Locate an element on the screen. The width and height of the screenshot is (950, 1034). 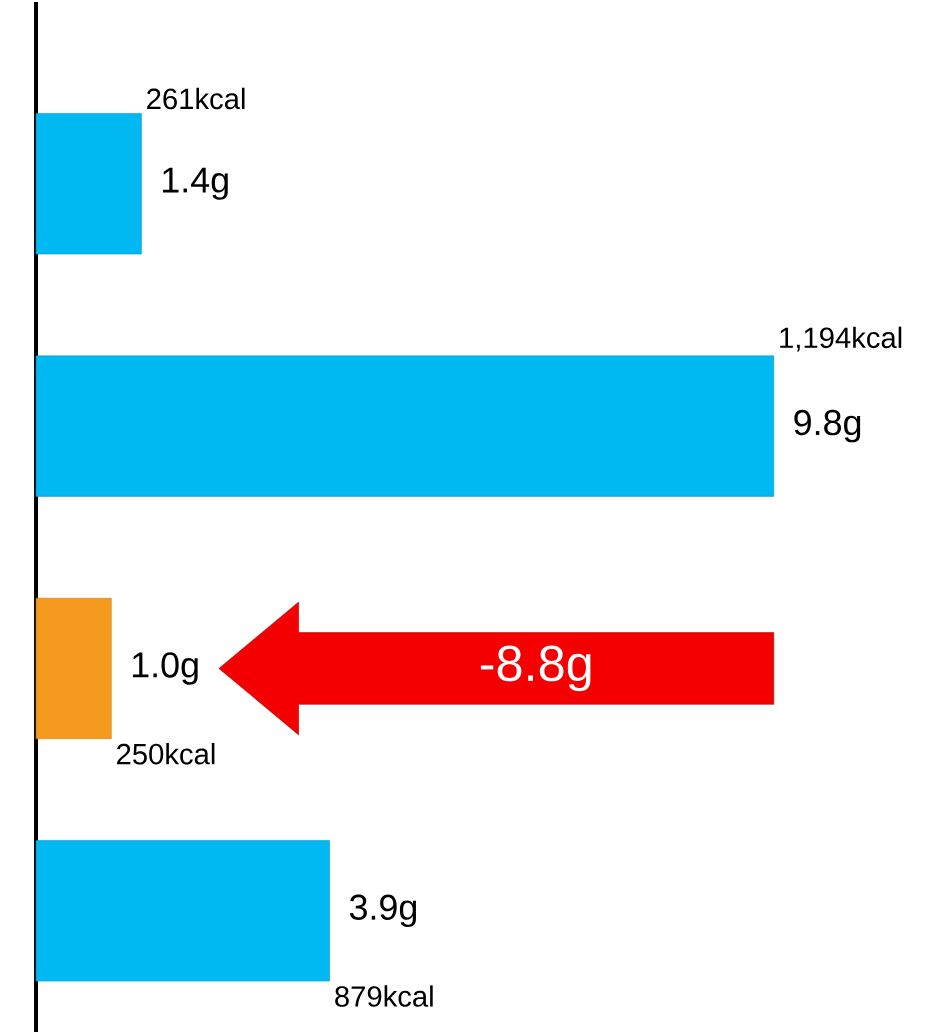
data-label: 1.4g is located at coordinates (195, 183).